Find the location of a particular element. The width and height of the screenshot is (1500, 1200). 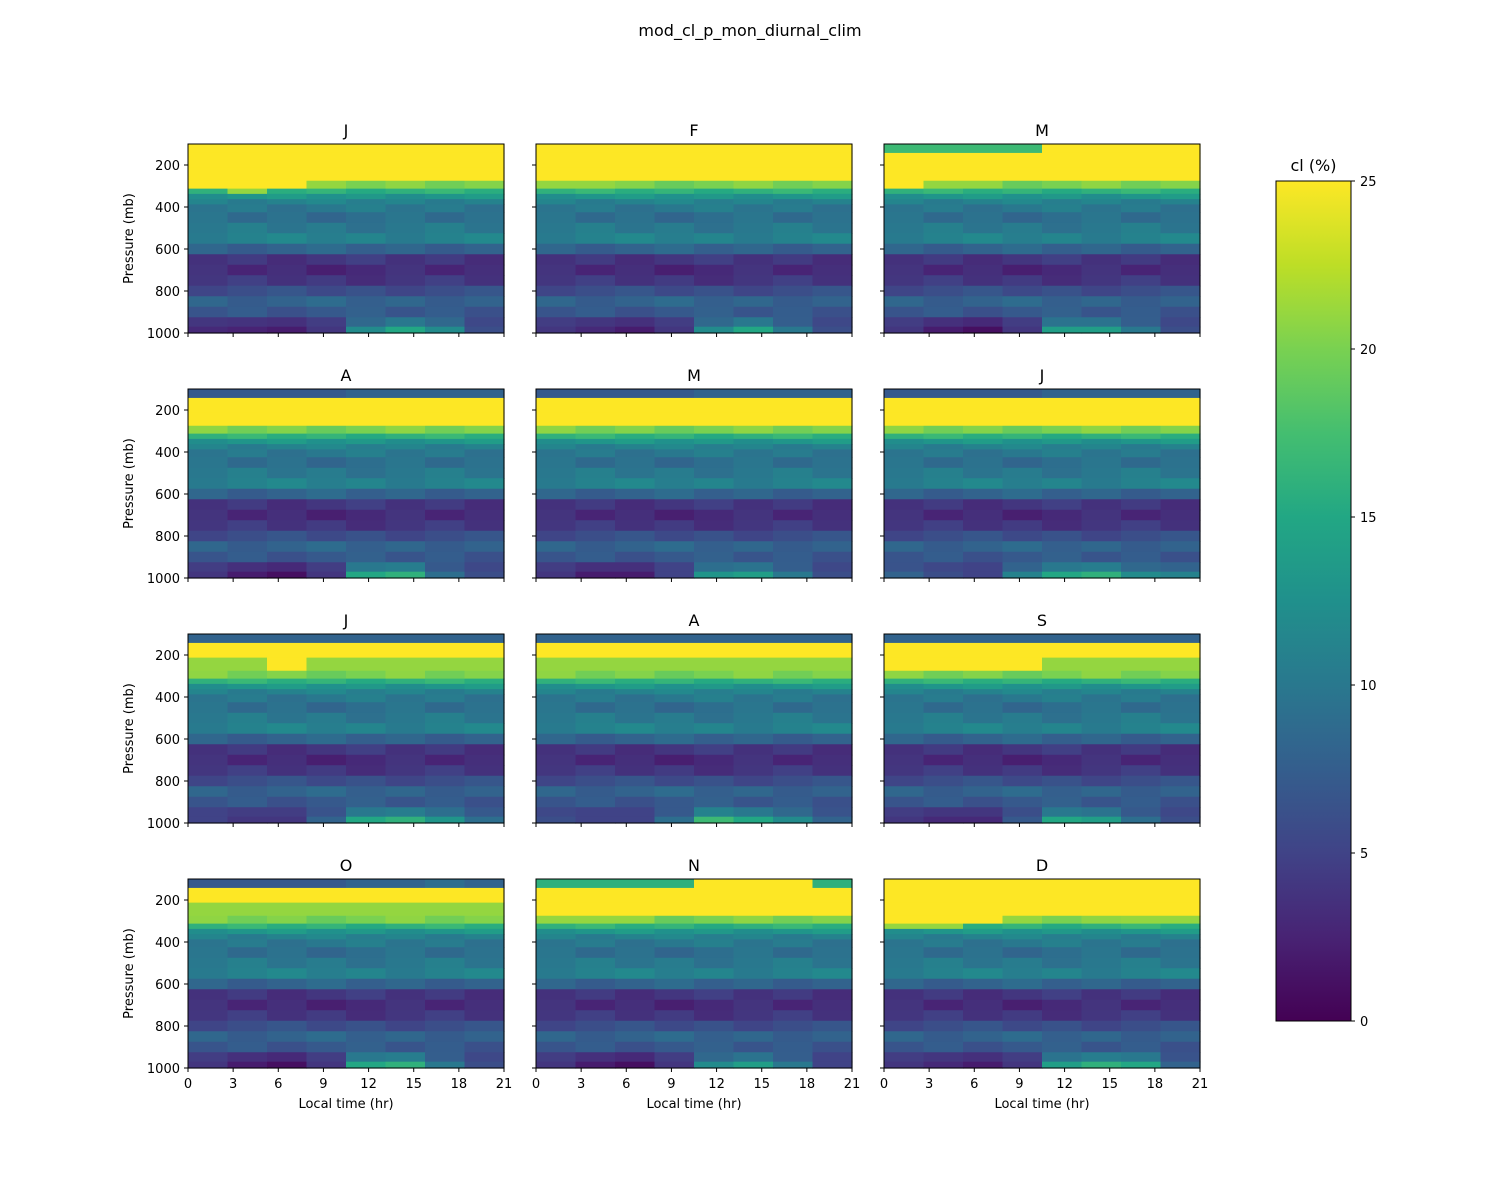

panel-title: J is located at coordinates (346, 620).